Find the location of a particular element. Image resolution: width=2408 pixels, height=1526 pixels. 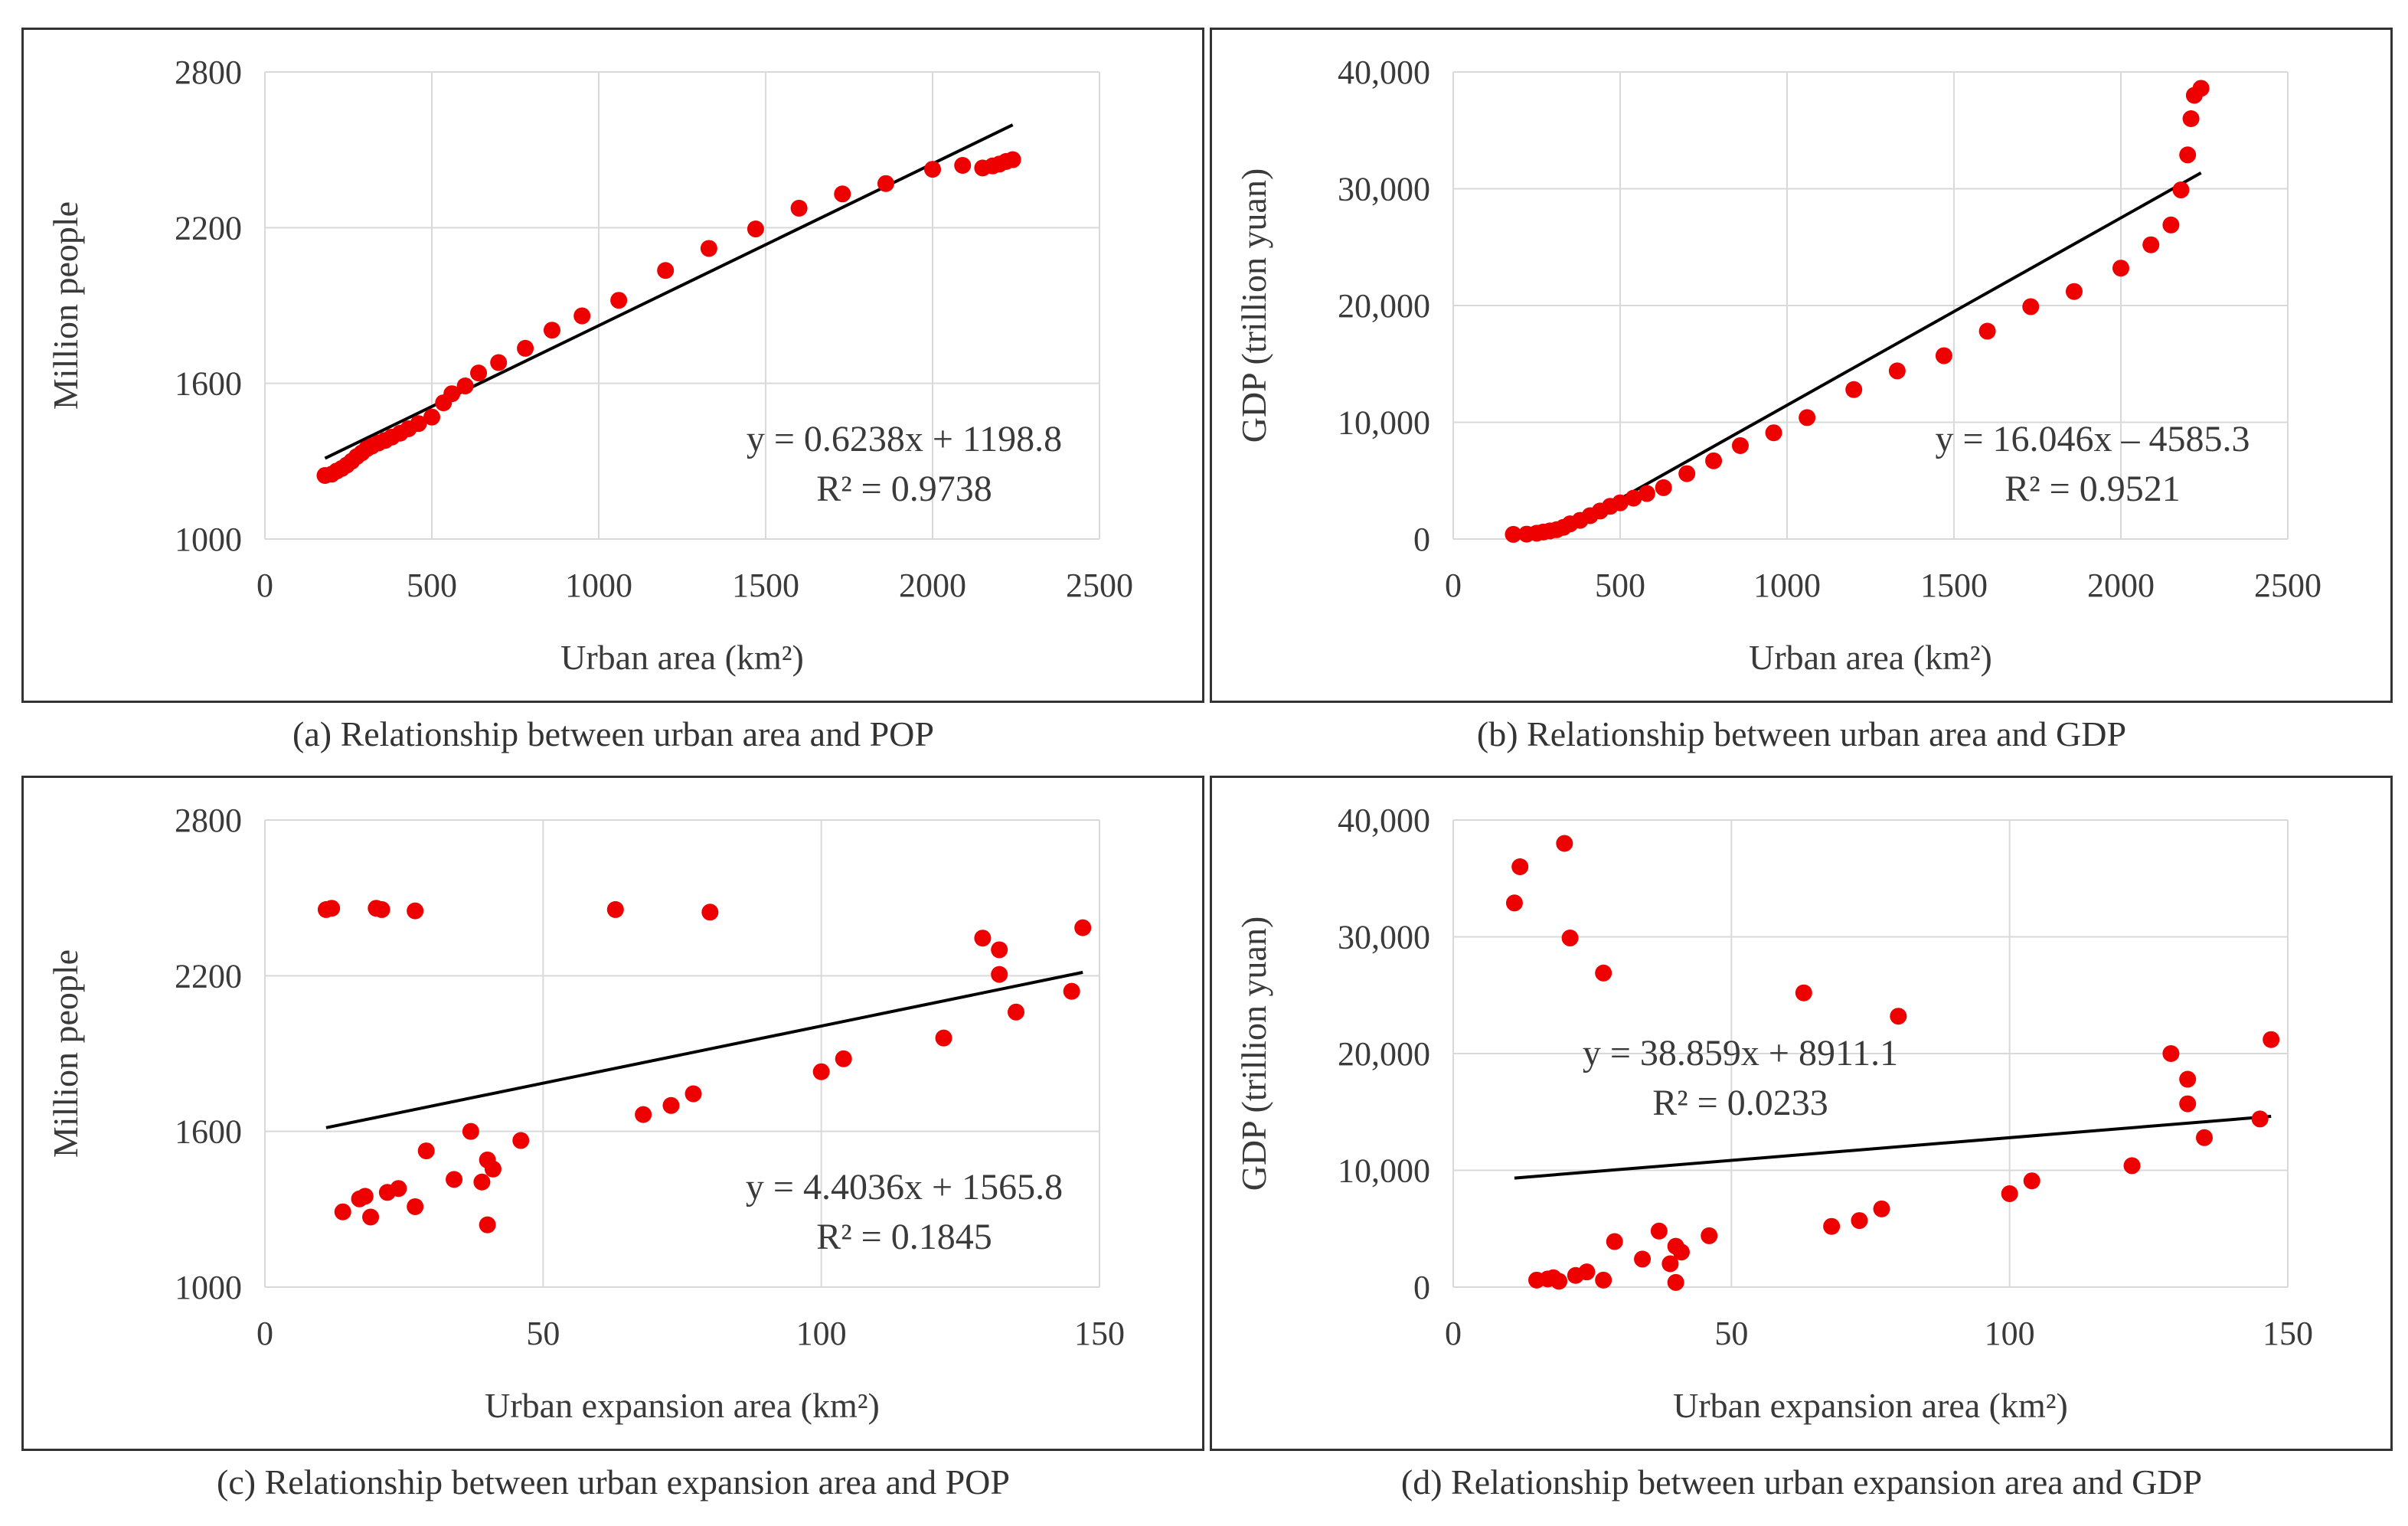

x-axis-title: Urban area (km²) is located at coordinates (682, 657).